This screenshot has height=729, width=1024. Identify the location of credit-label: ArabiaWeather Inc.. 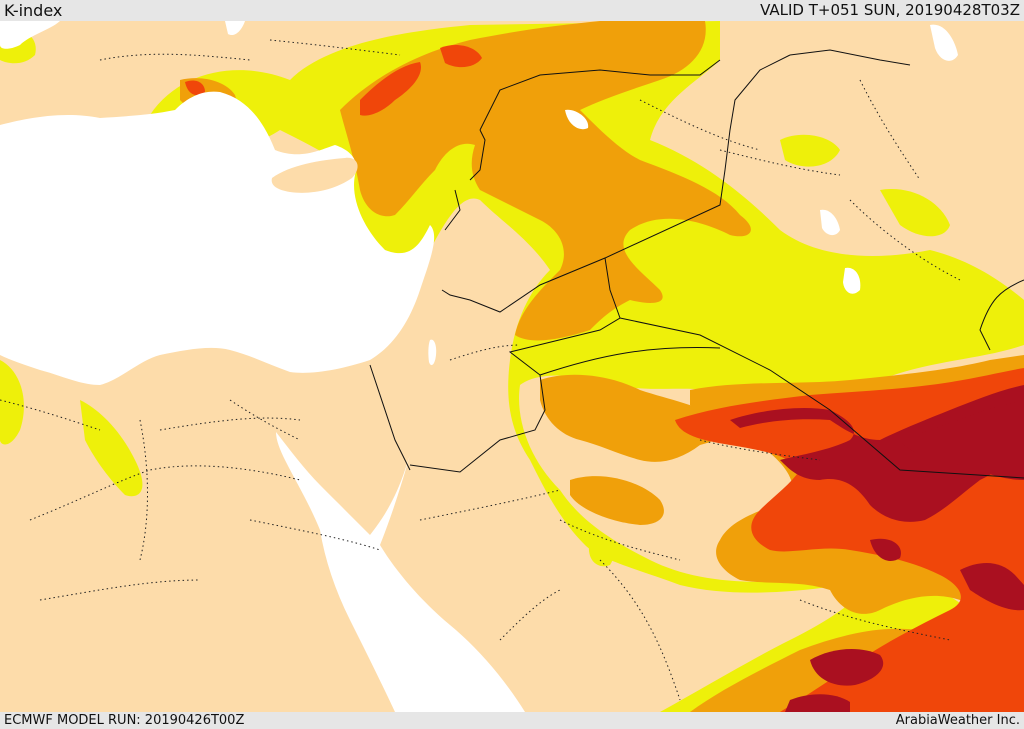
(957, 720).